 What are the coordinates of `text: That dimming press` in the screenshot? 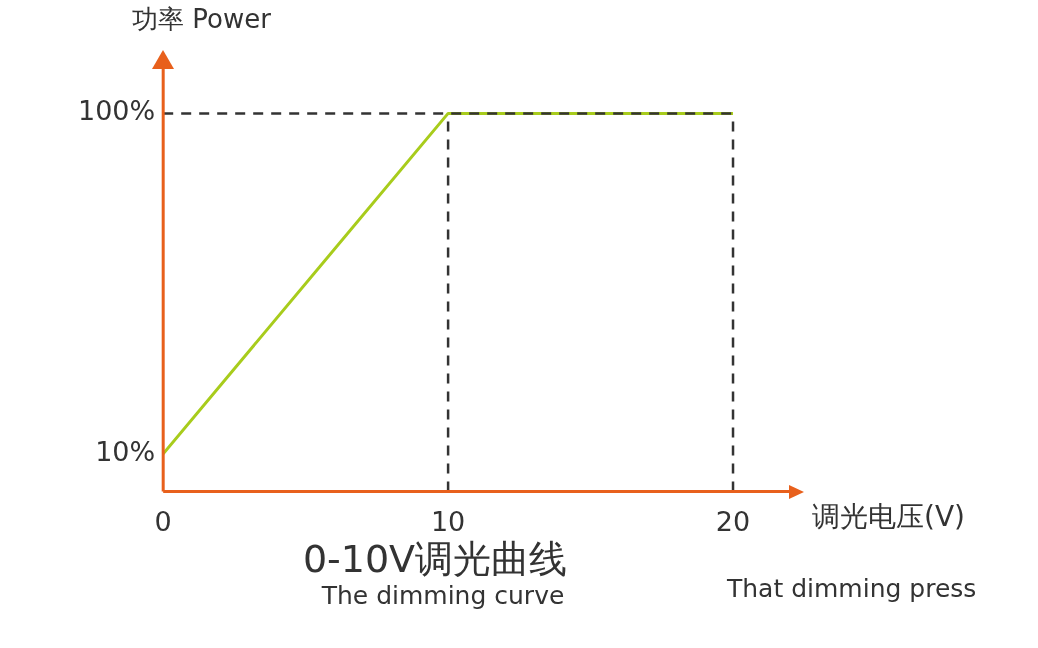 It's located at (852, 588).